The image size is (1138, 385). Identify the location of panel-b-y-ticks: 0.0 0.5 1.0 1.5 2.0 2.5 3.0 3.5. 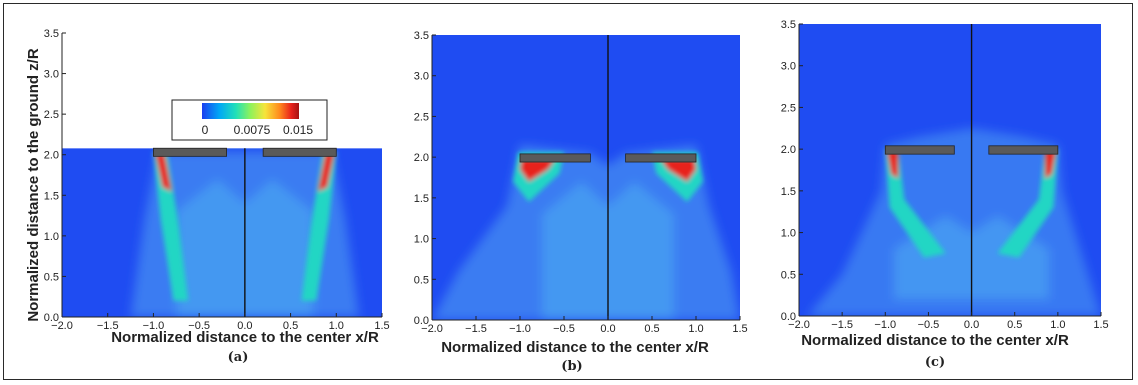
(425, 178).